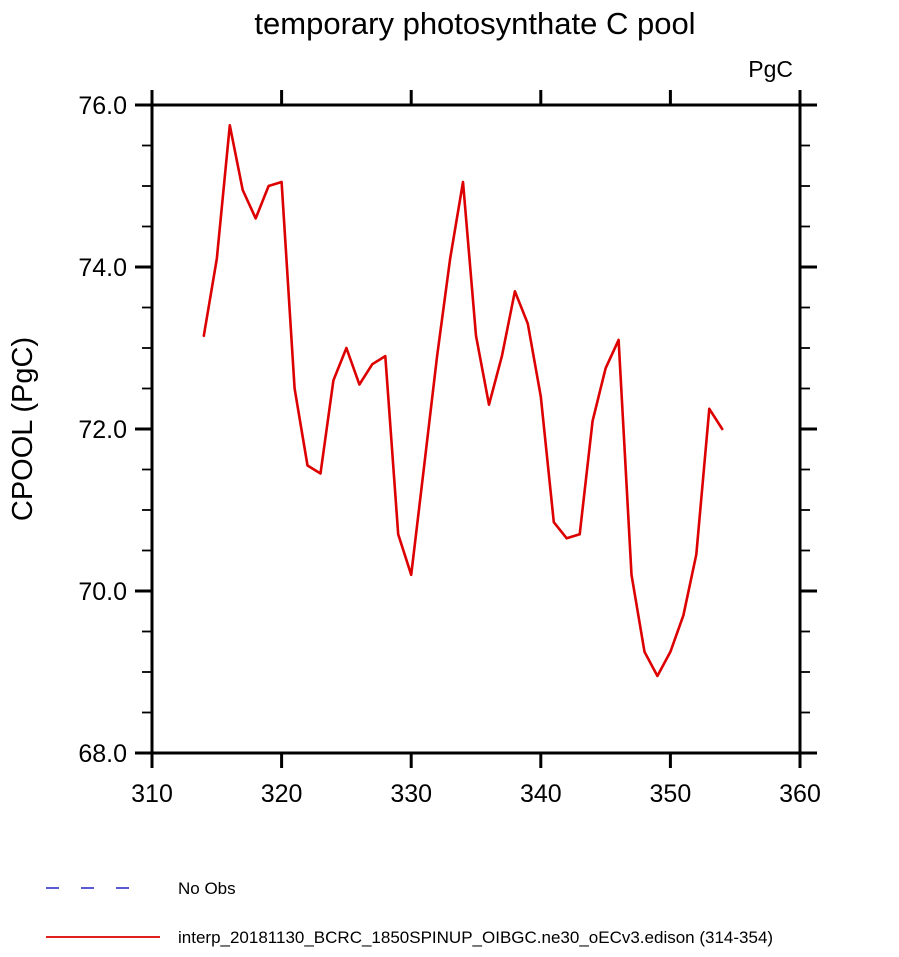 This screenshot has width=899, height=957. Describe the element at coordinates (102, 430) in the screenshot. I see `y-tick-label: 72.0` at that location.